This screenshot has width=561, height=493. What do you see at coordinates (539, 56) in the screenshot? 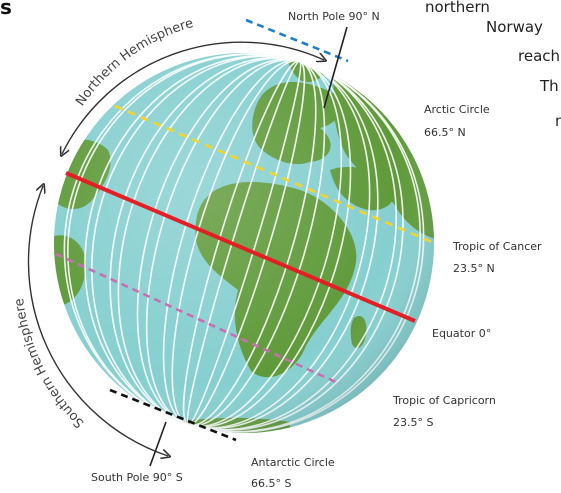
I see `text-fragment-3: reach` at bounding box center [539, 56].